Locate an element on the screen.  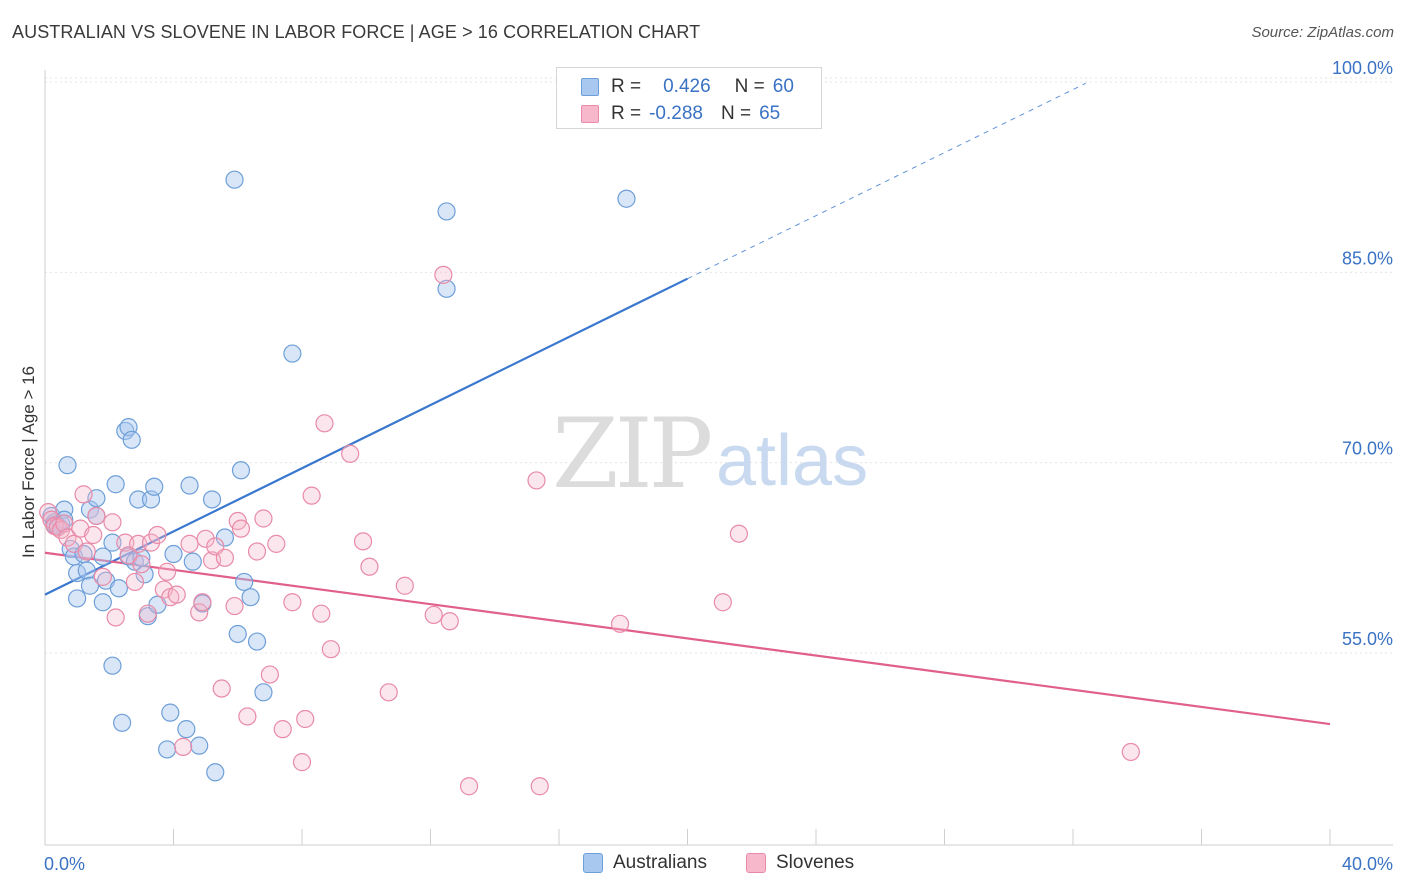
bottom-legend-label-australians: Australians is located at coordinates (660, 862).